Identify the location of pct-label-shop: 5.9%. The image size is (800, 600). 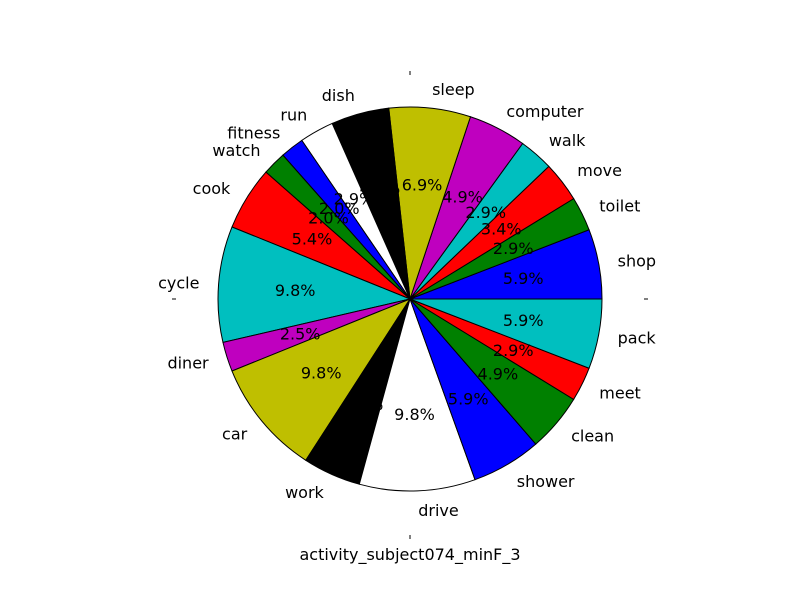
(523, 278).